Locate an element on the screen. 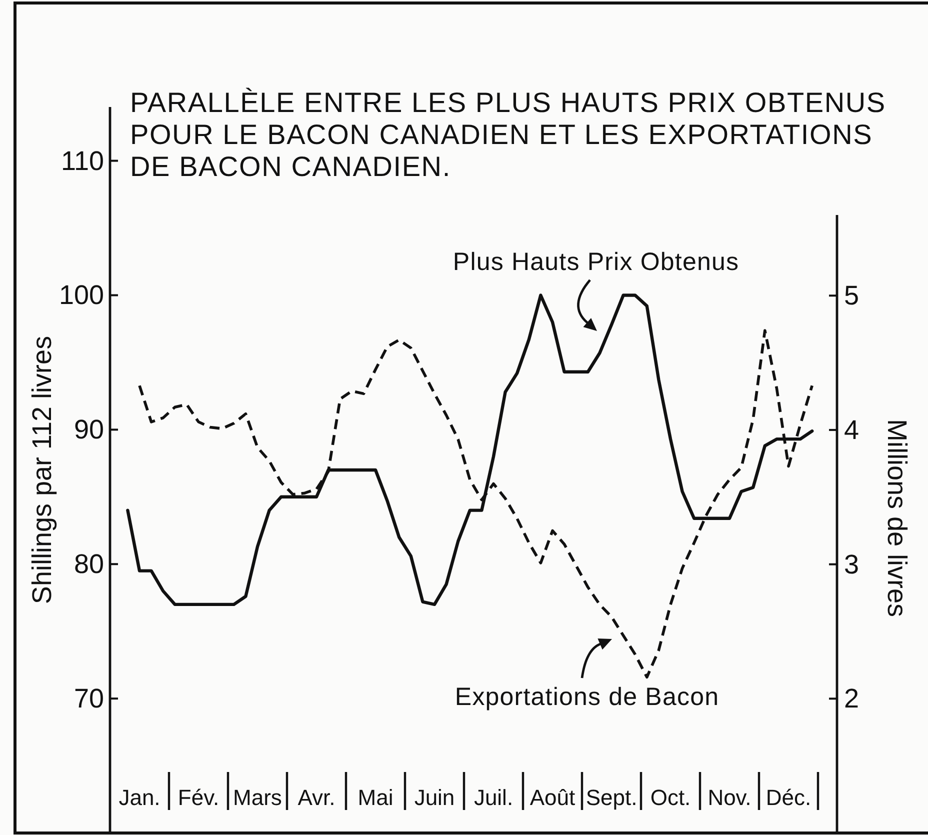  x-tick-label: Fév. is located at coordinates (199, 797).